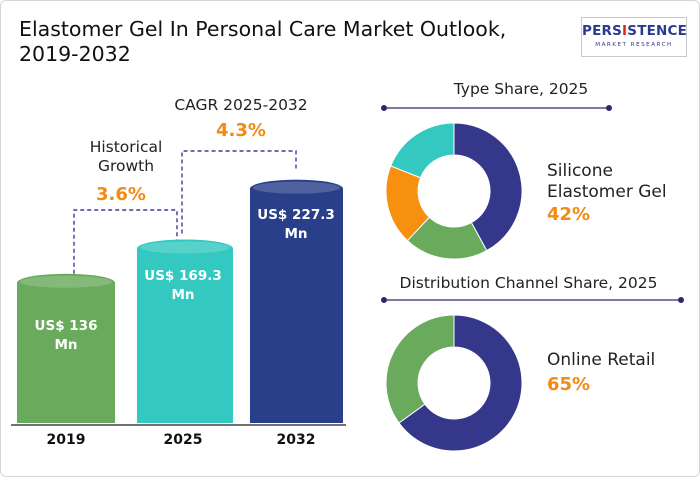  Describe the element at coordinates (296, 305) in the screenshot. I see `bar-2032` at that location.